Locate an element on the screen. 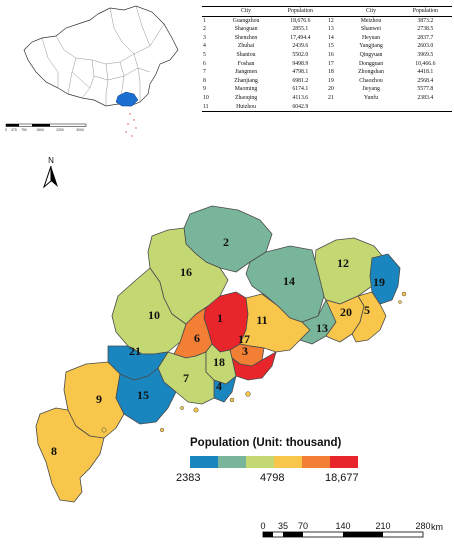 Image resolution: width=454 pixels, height=550 pixels. table-cell: 13 is located at coordinates (330, 29).